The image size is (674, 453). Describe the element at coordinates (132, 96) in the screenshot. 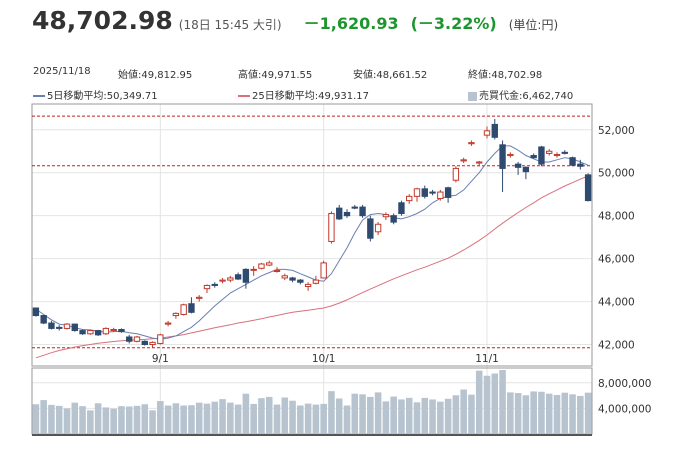

I see `ma5-value: 50,349.71` at that location.